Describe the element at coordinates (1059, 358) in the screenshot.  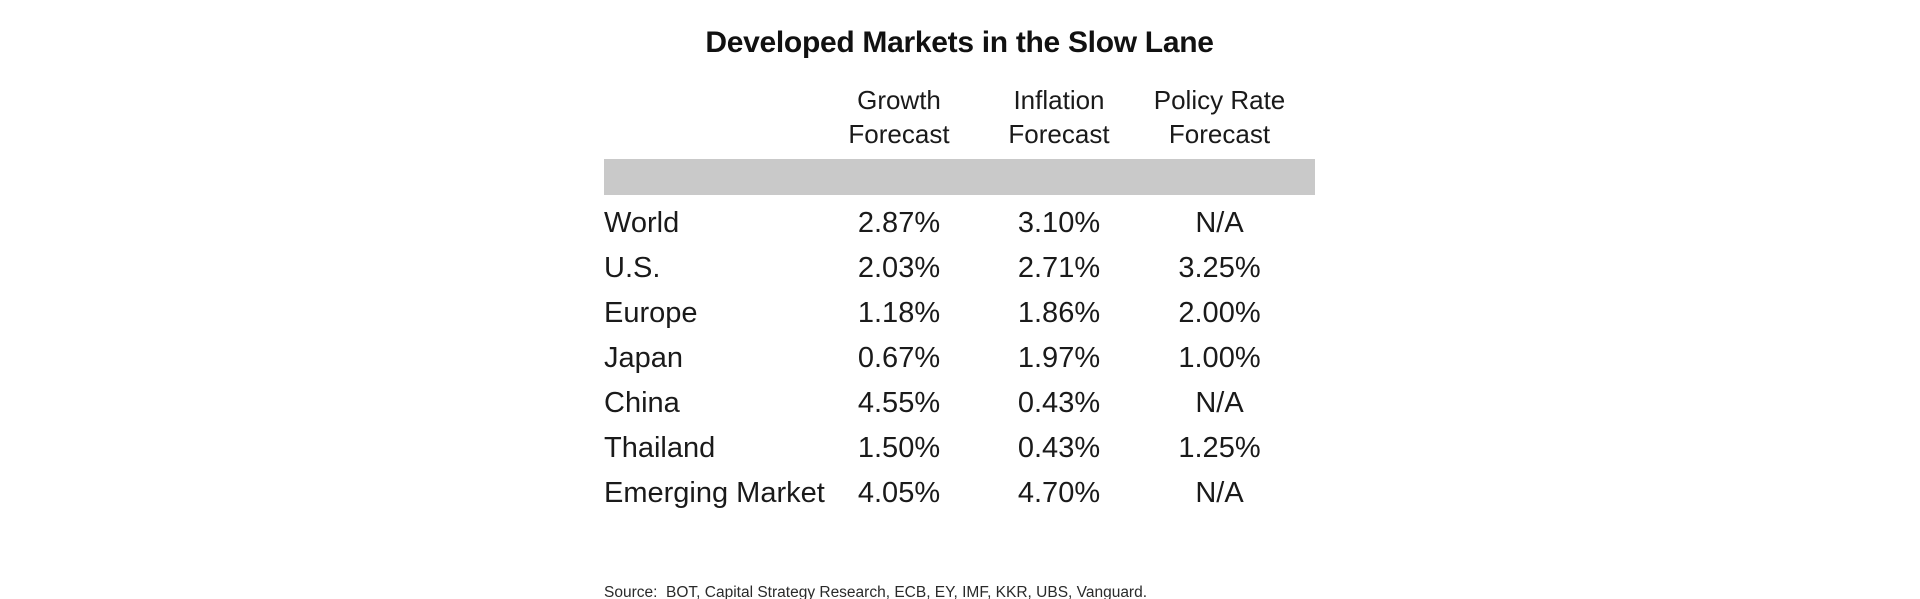
I see `inflation-cell: 1.97%` at that location.